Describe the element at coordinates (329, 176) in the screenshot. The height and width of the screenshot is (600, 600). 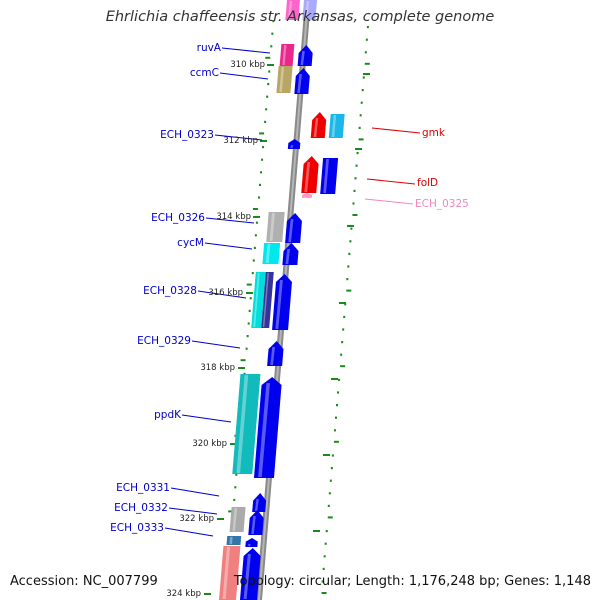
I see `gene-folD-partner` at that location.